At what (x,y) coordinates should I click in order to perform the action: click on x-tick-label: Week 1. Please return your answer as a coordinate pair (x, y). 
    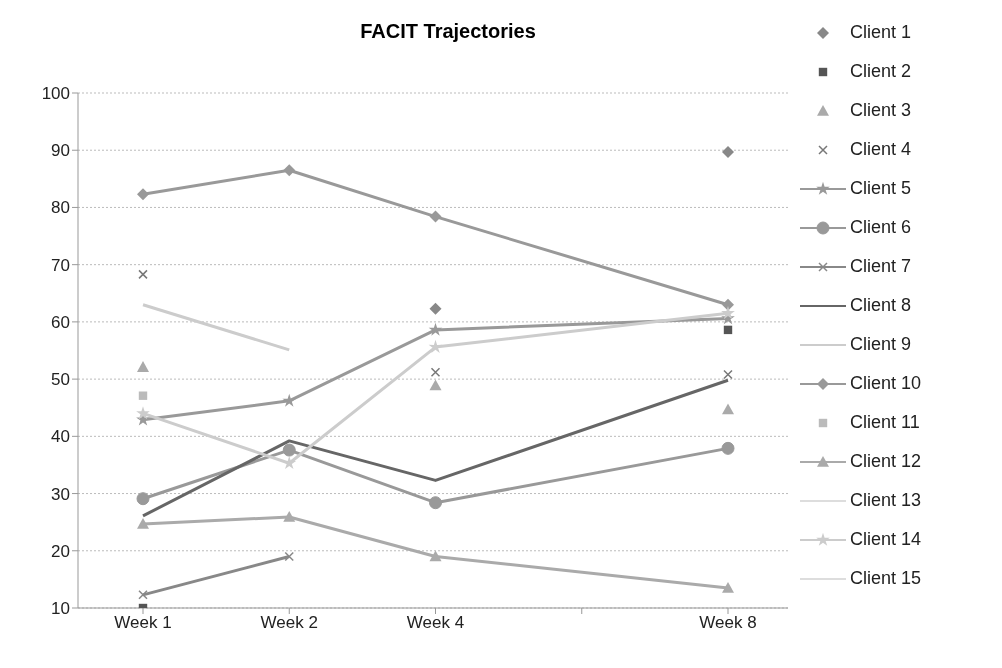
    Looking at the image, I should click on (143, 623).